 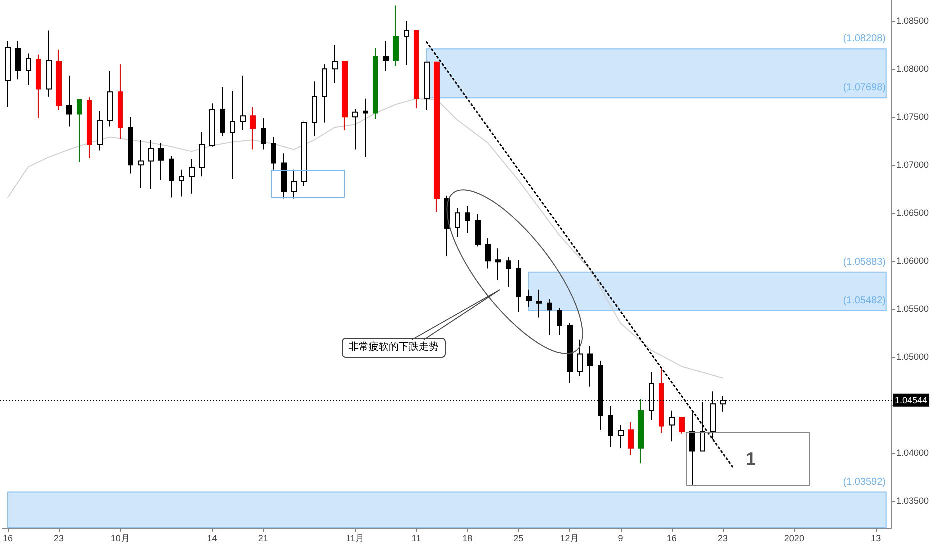 I want to click on annotation: (1.05482), so click(x=864, y=300).